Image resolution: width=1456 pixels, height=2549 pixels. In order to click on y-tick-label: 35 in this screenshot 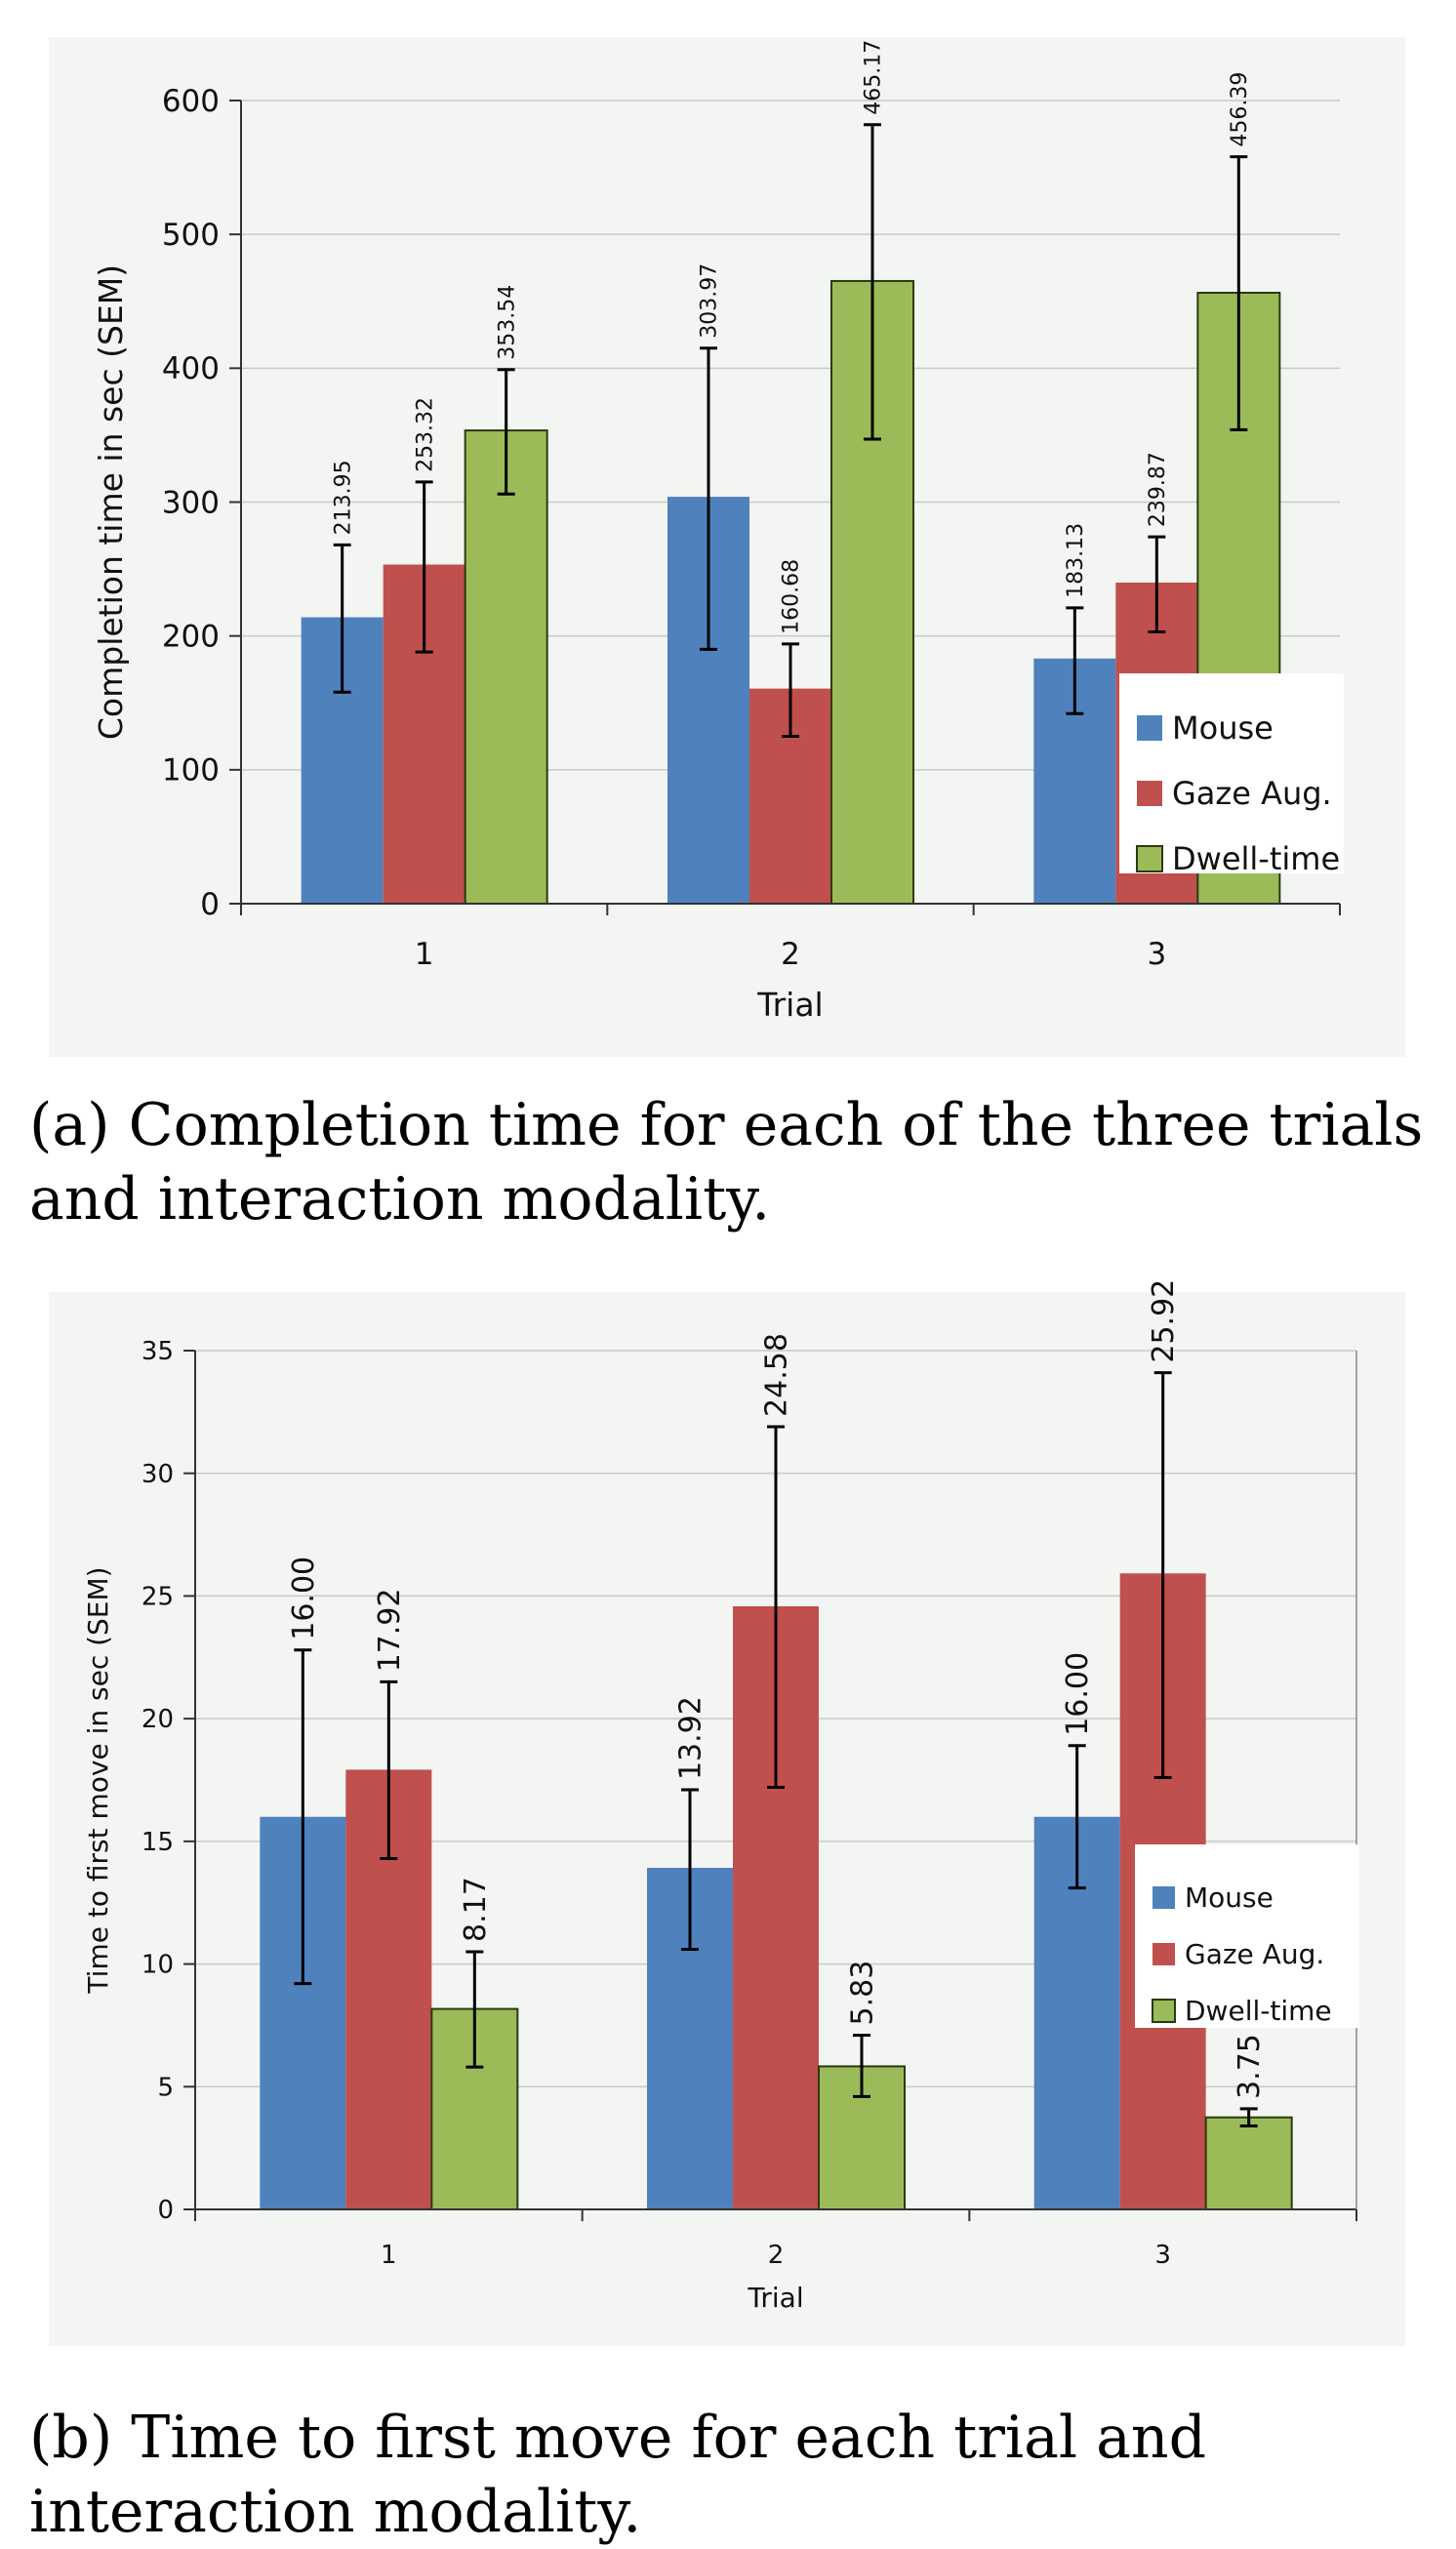, I will do `click(158, 1351)`.